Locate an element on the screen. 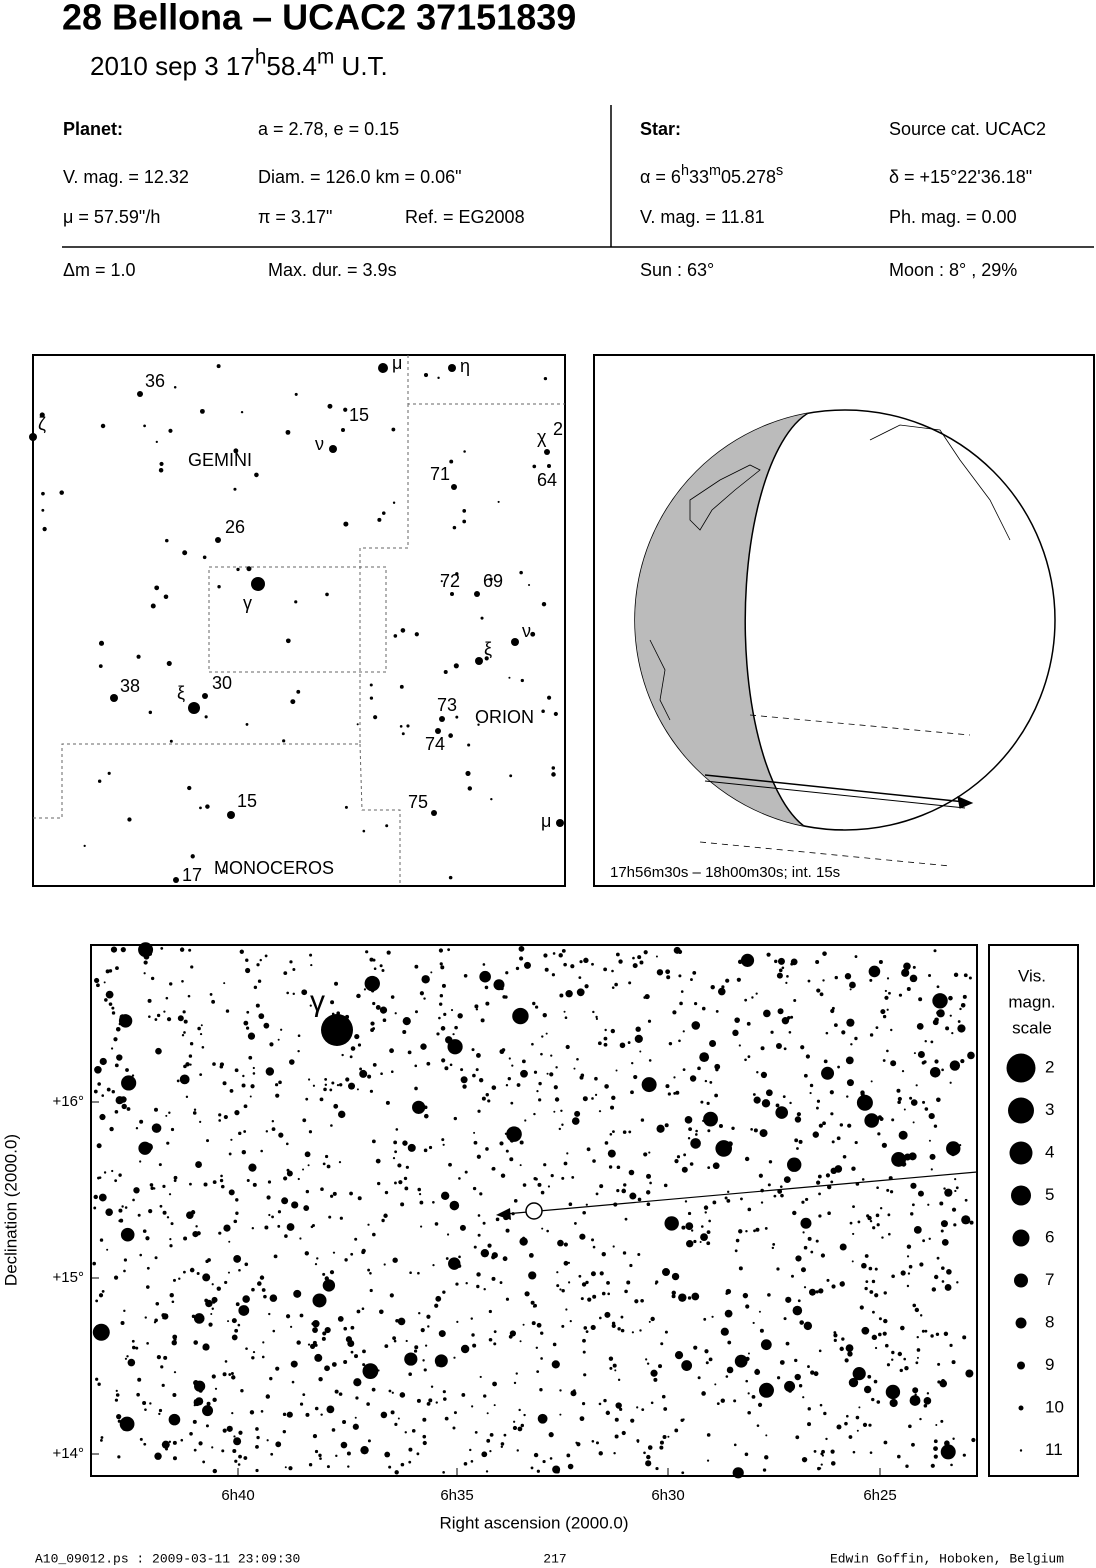 This screenshot has width=1096, height=1568. info-cell: α = 6h33m05.278s is located at coordinates (711, 175).